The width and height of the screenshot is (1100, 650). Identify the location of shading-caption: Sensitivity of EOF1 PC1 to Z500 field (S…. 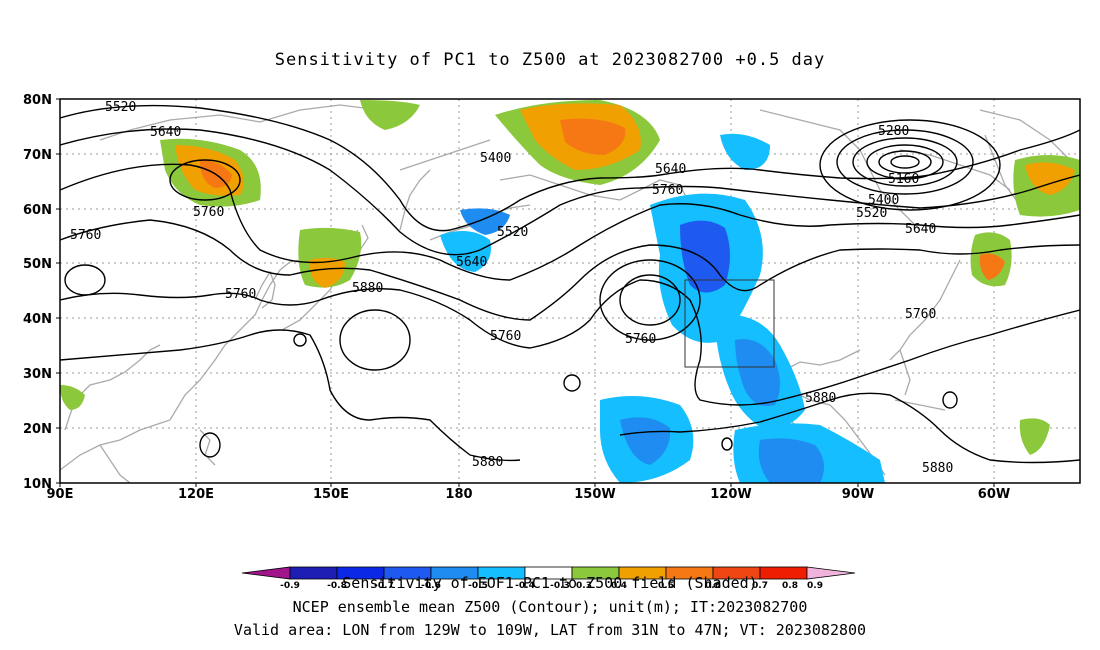
(550, 583).